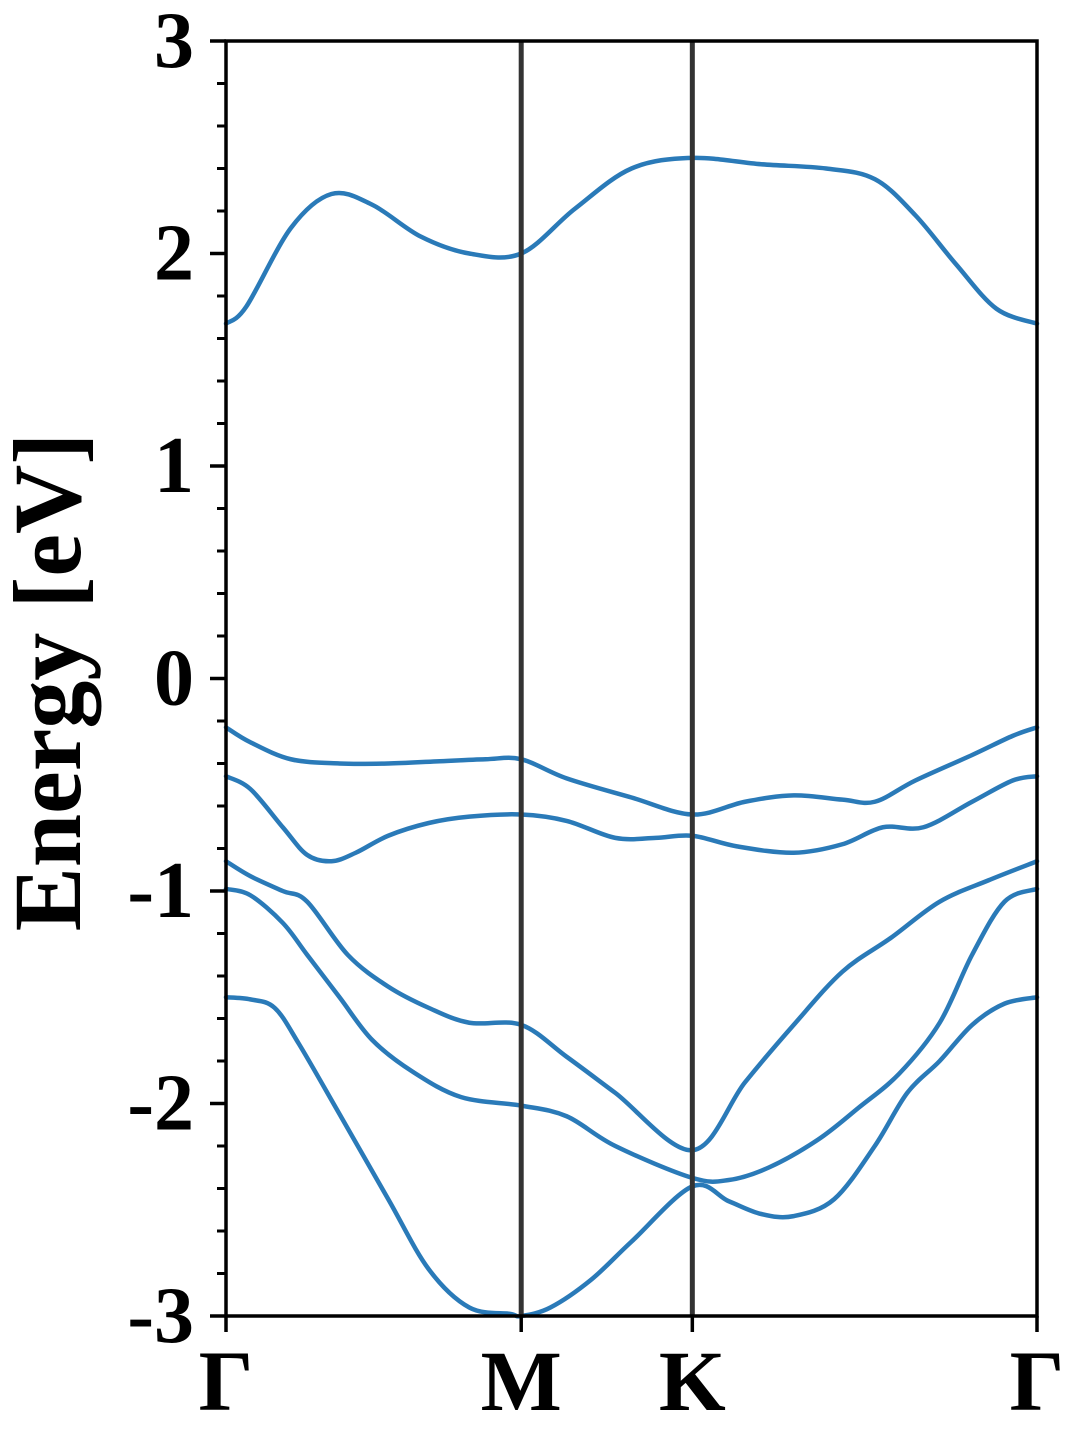 The height and width of the screenshot is (1440, 1080). Describe the element at coordinates (521, 1381) in the screenshot. I see `x-tick-label: M` at that location.